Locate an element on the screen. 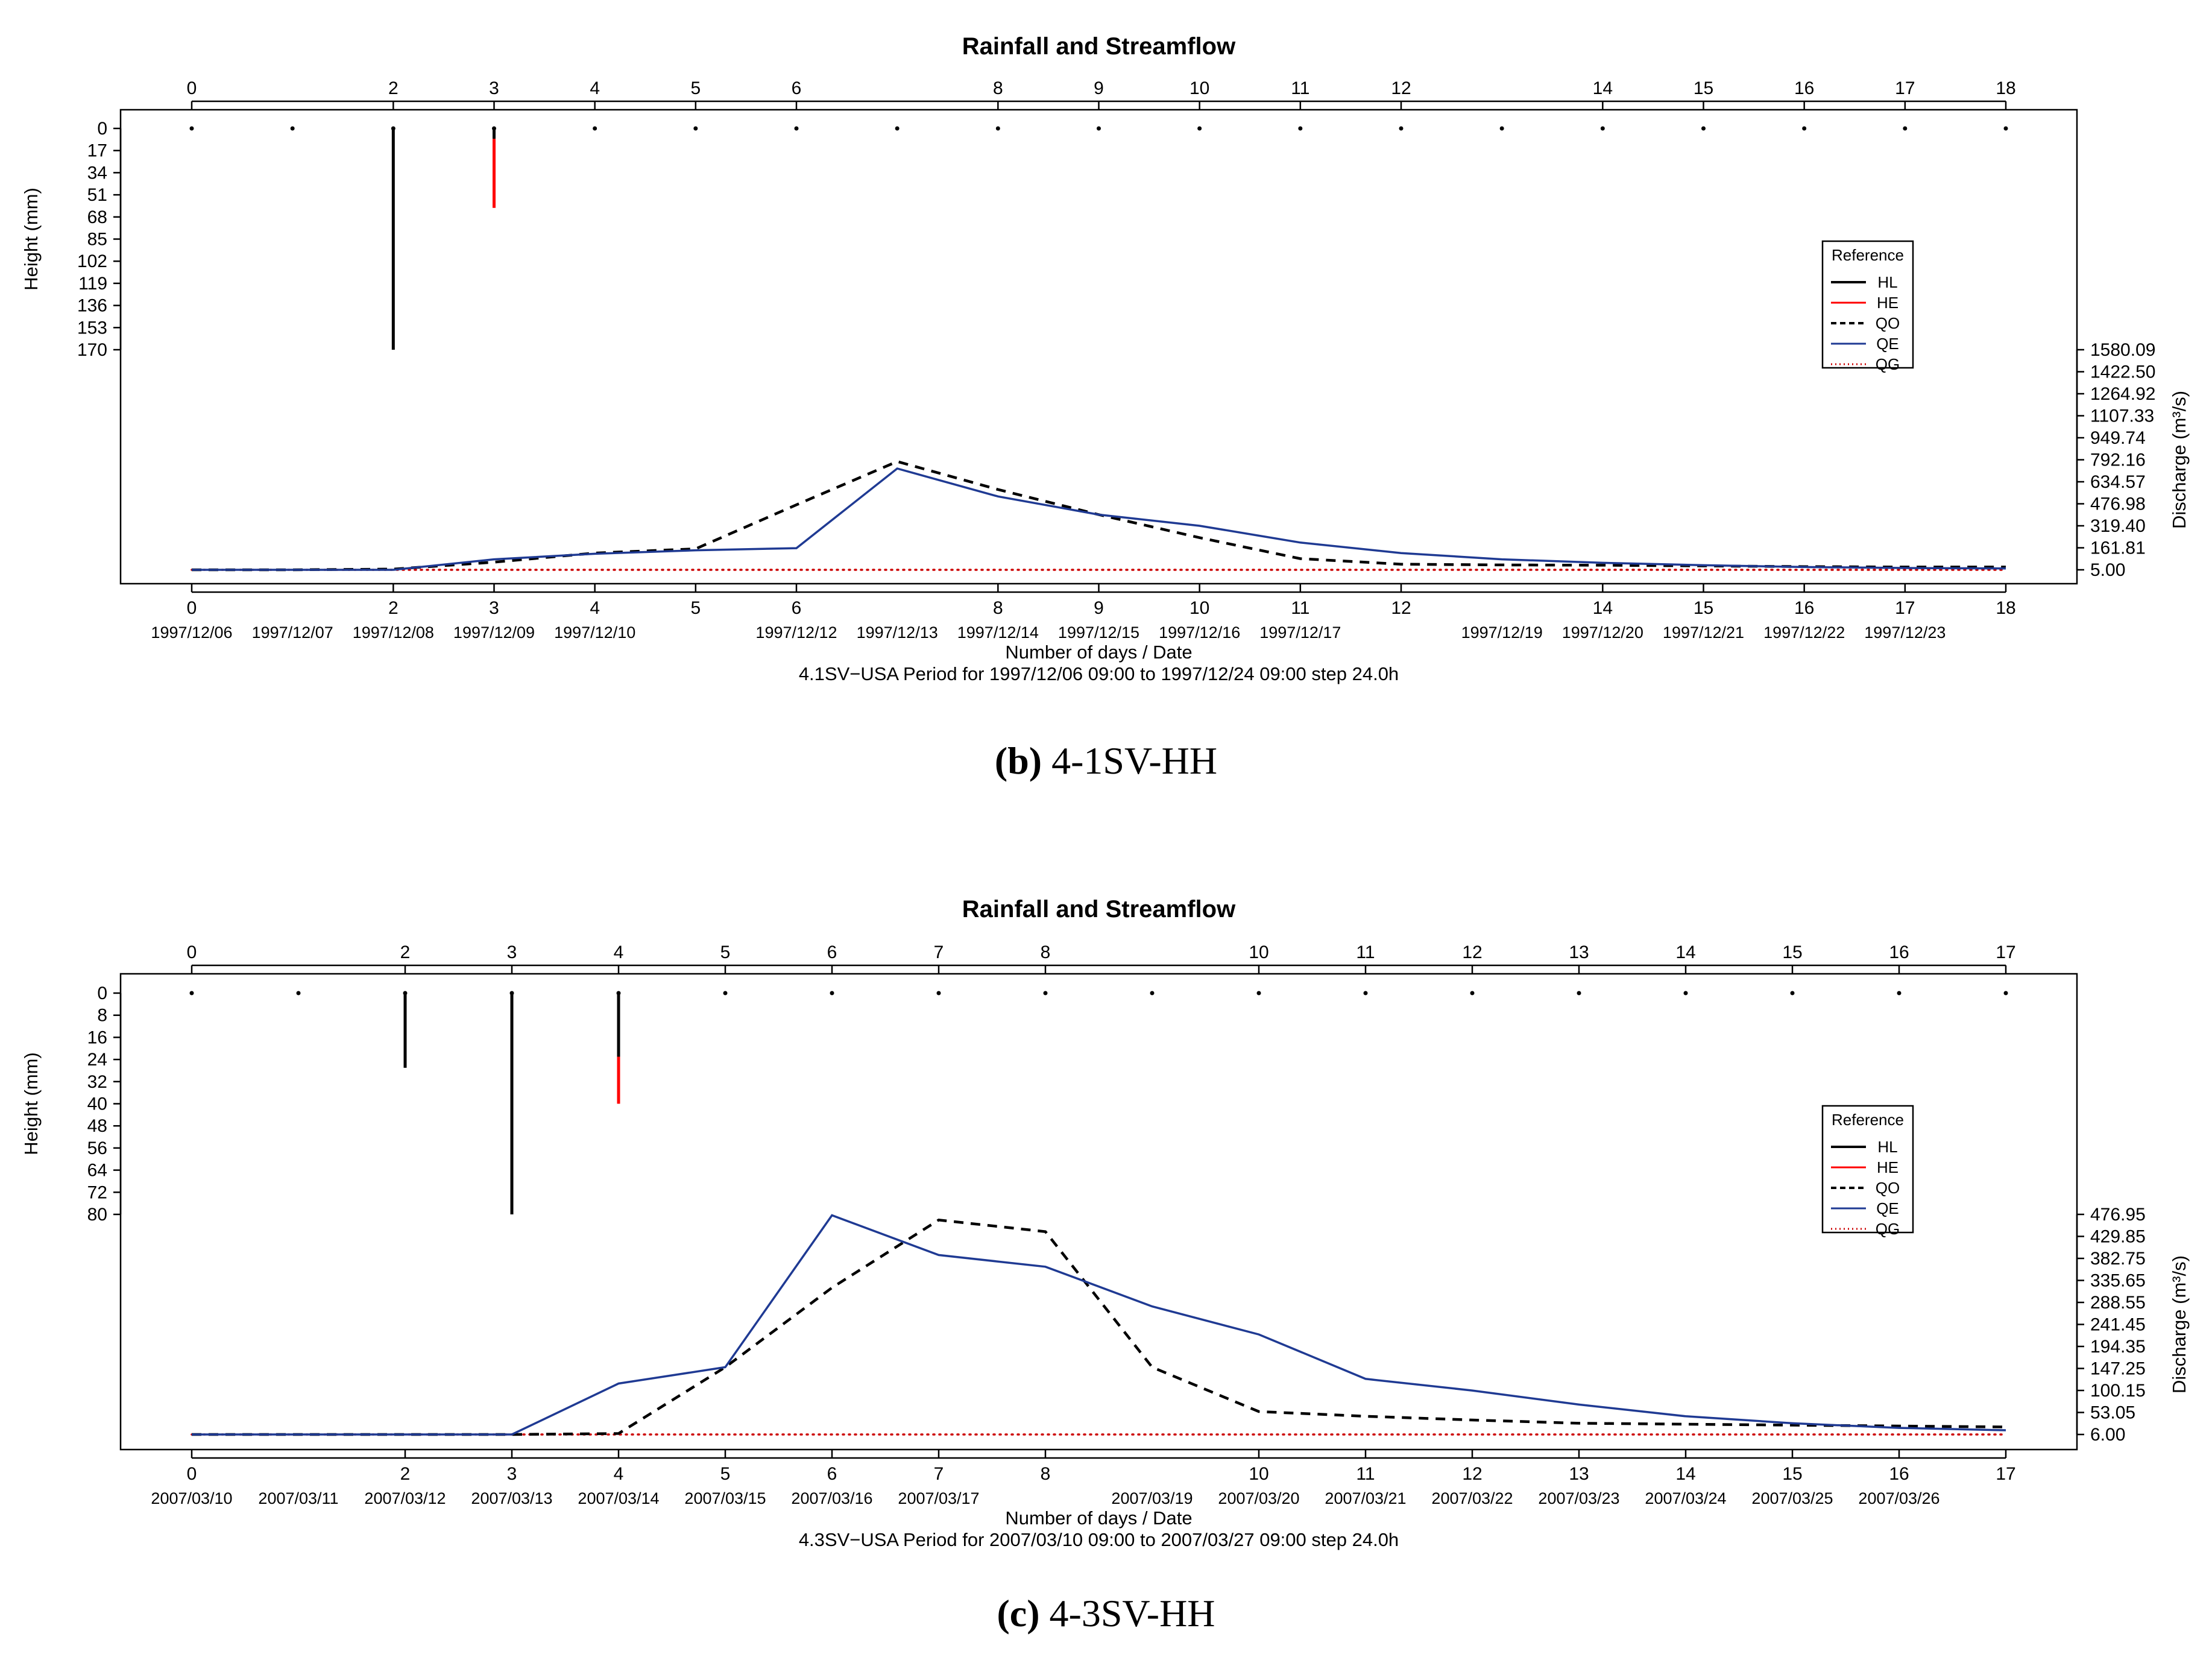  date-label: 2007/03/14 is located at coordinates (618, 1498).